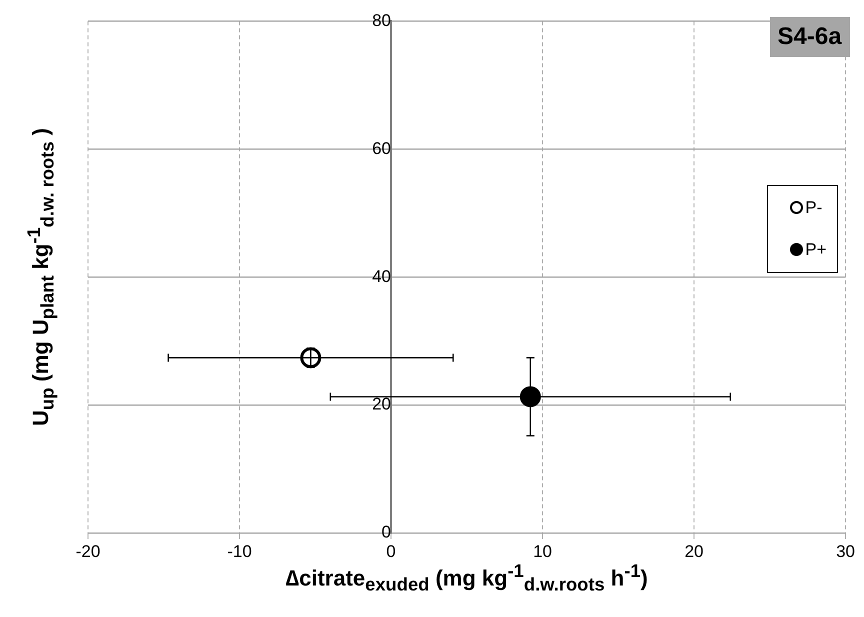 Image resolution: width=864 pixels, height=617 pixels. Describe the element at coordinates (846, 551) in the screenshot. I see `x-tick-label: 30` at that location.